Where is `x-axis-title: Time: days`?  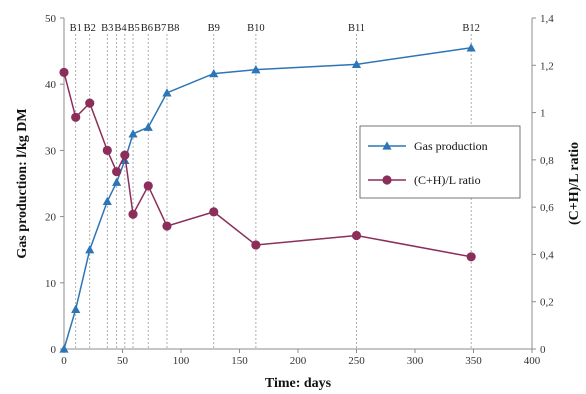 x-axis-title: Time: days is located at coordinates (298, 383).